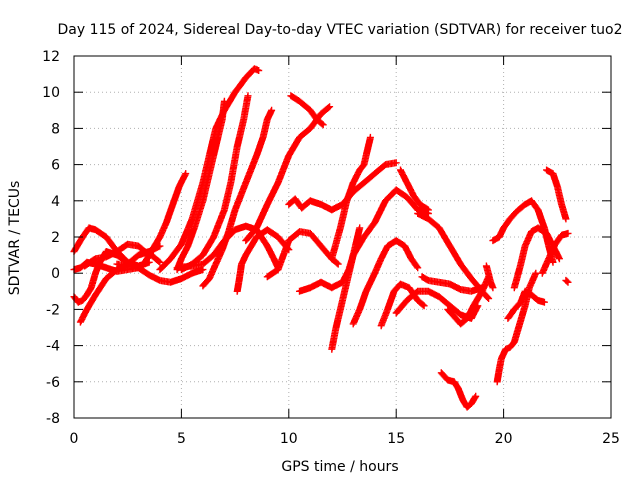 The image size is (640, 480). What do you see at coordinates (51, 93) in the screenshot?
I see `y-tick-label: 10` at bounding box center [51, 93].